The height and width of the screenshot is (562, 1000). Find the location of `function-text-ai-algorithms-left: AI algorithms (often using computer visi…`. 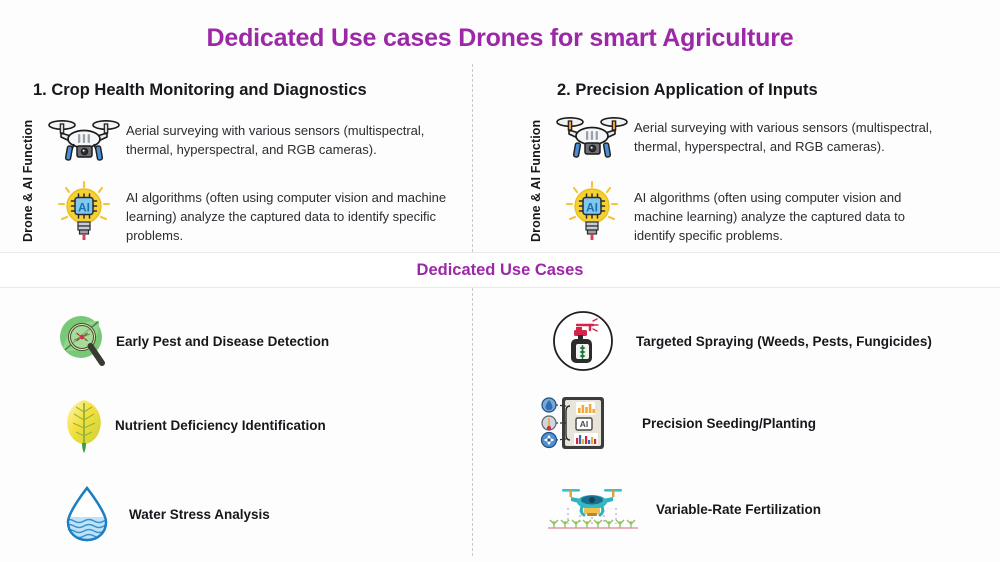

function-text-ai-algorithms-left: AI algorithms (often using computer visi… is located at coordinates (286, 216).